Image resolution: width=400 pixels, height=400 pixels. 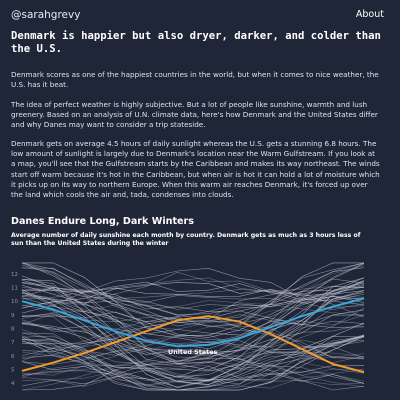 I want to click on y-tick-label: 7, so click(x=13, y=343).